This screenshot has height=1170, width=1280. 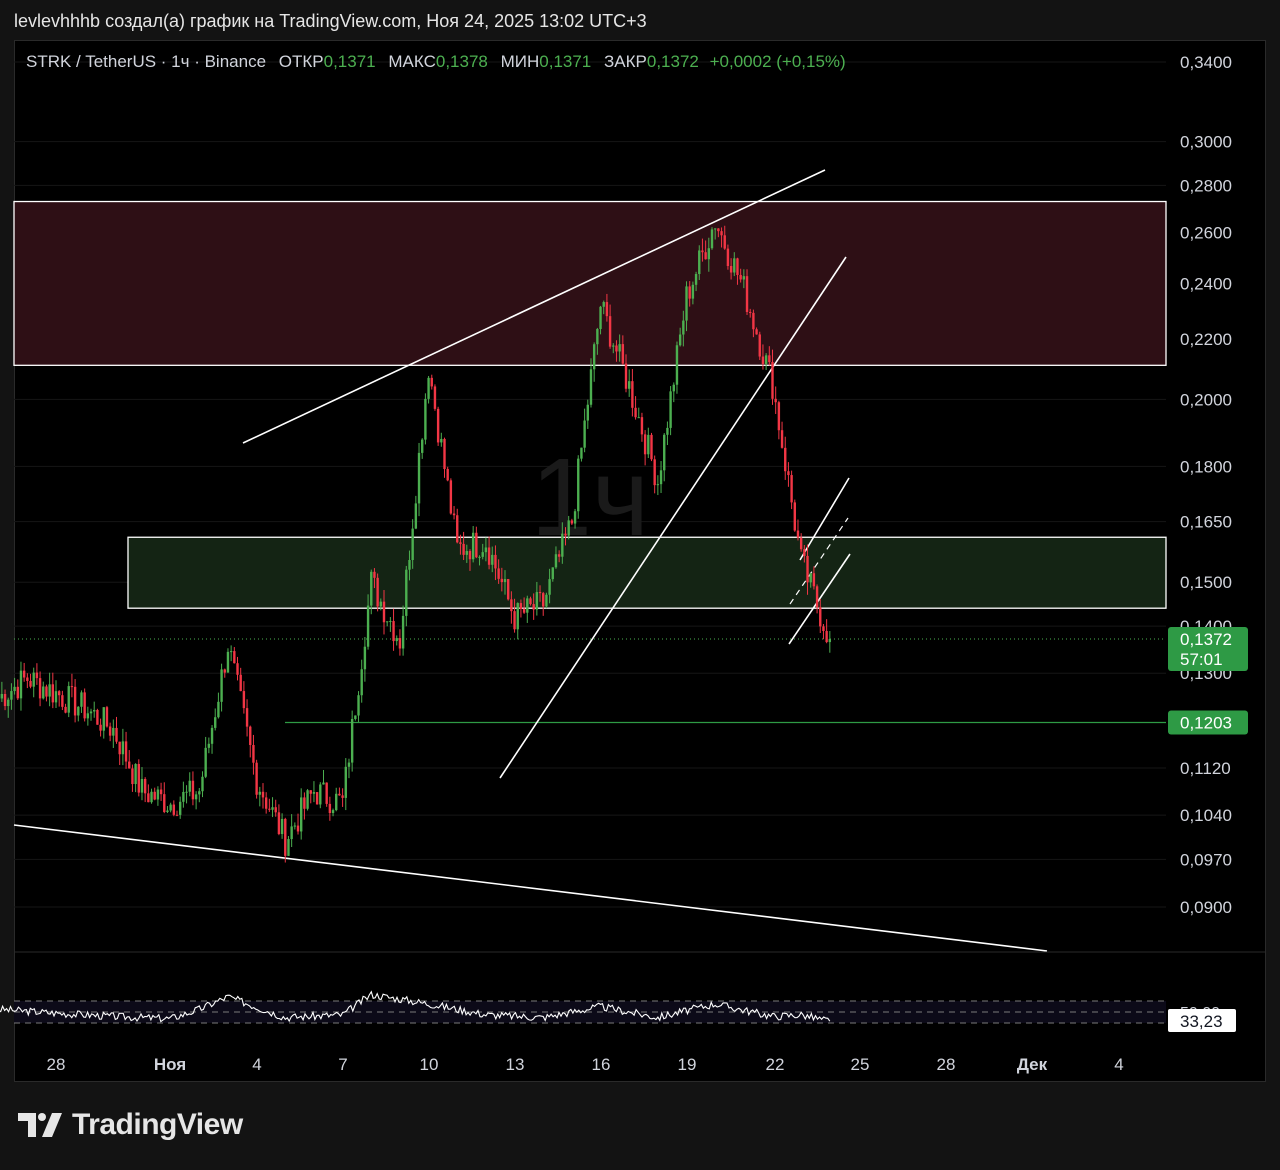 I want to click on price-tick-label: 0,0970, so click(x=1206, y=859).